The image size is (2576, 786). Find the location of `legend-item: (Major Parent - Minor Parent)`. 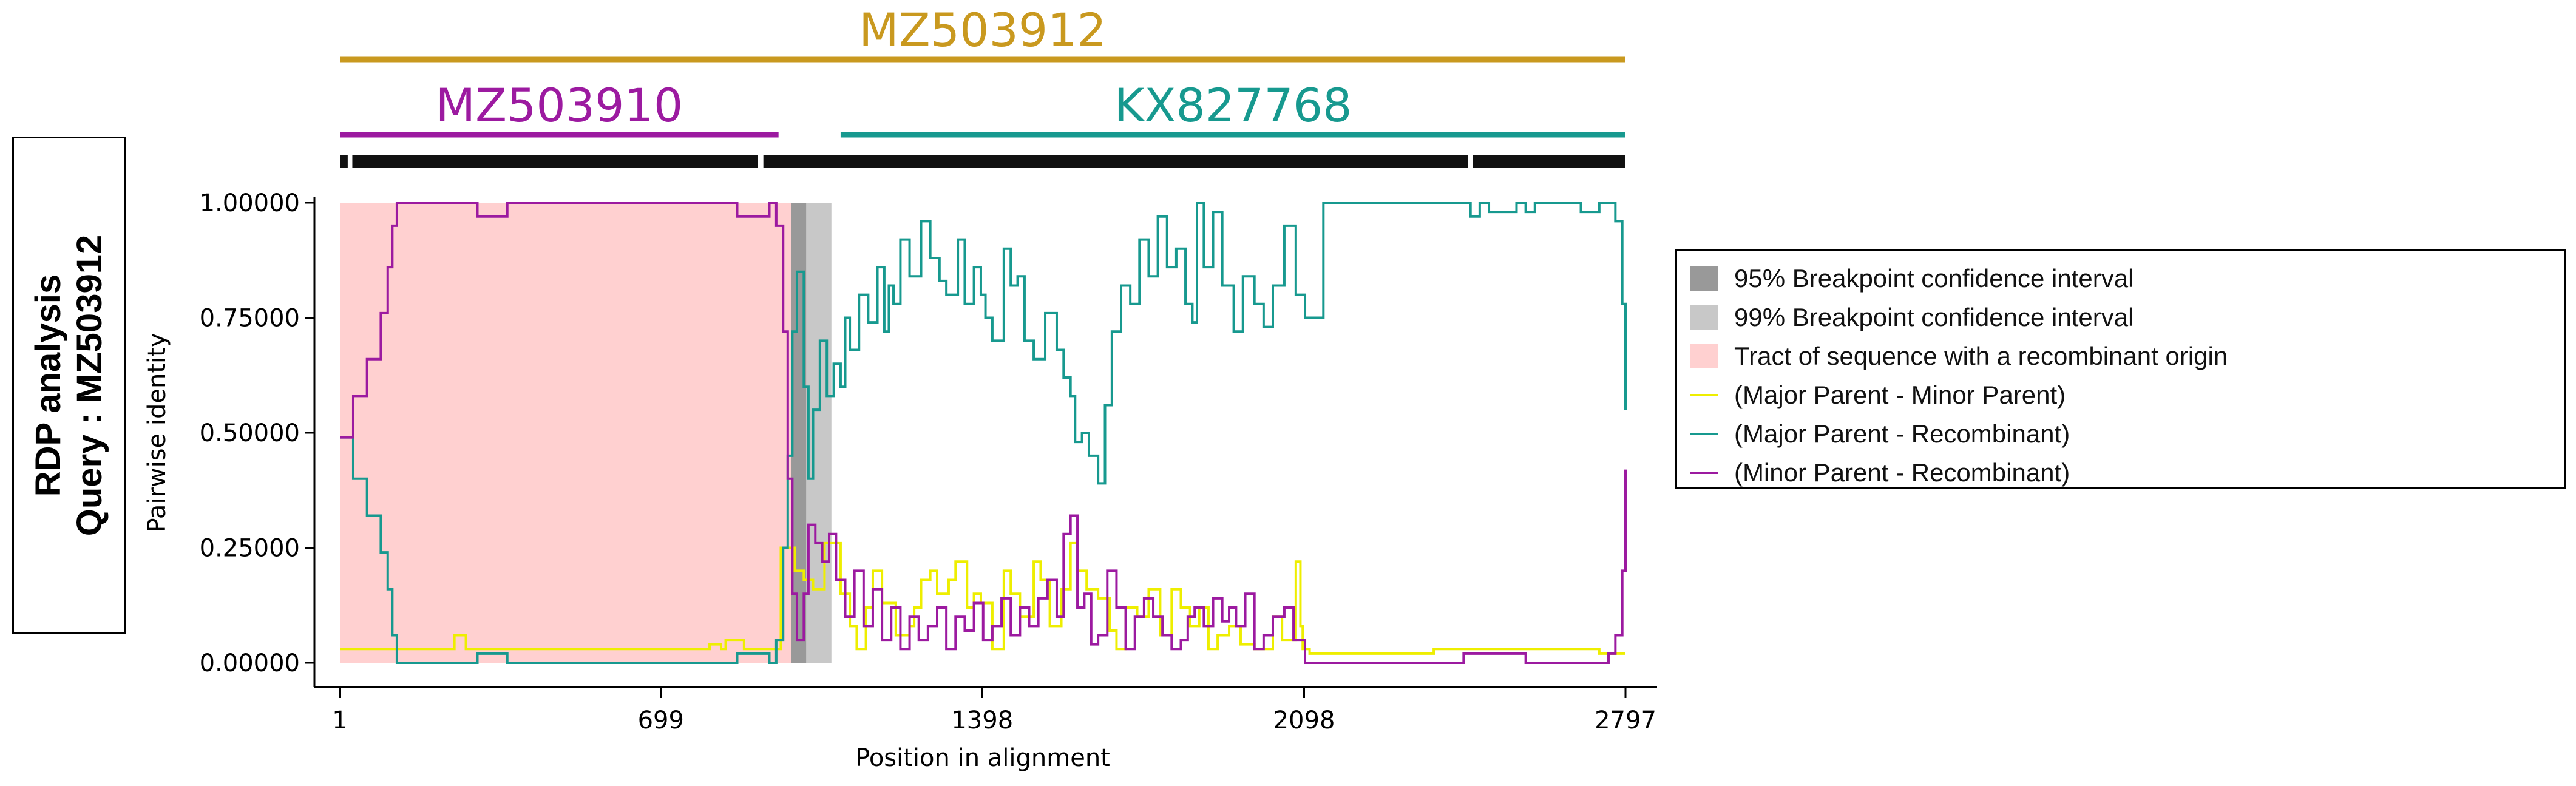

legend-item: (Major Parent - Minor Parent) is located at coordinates (2127, 396).